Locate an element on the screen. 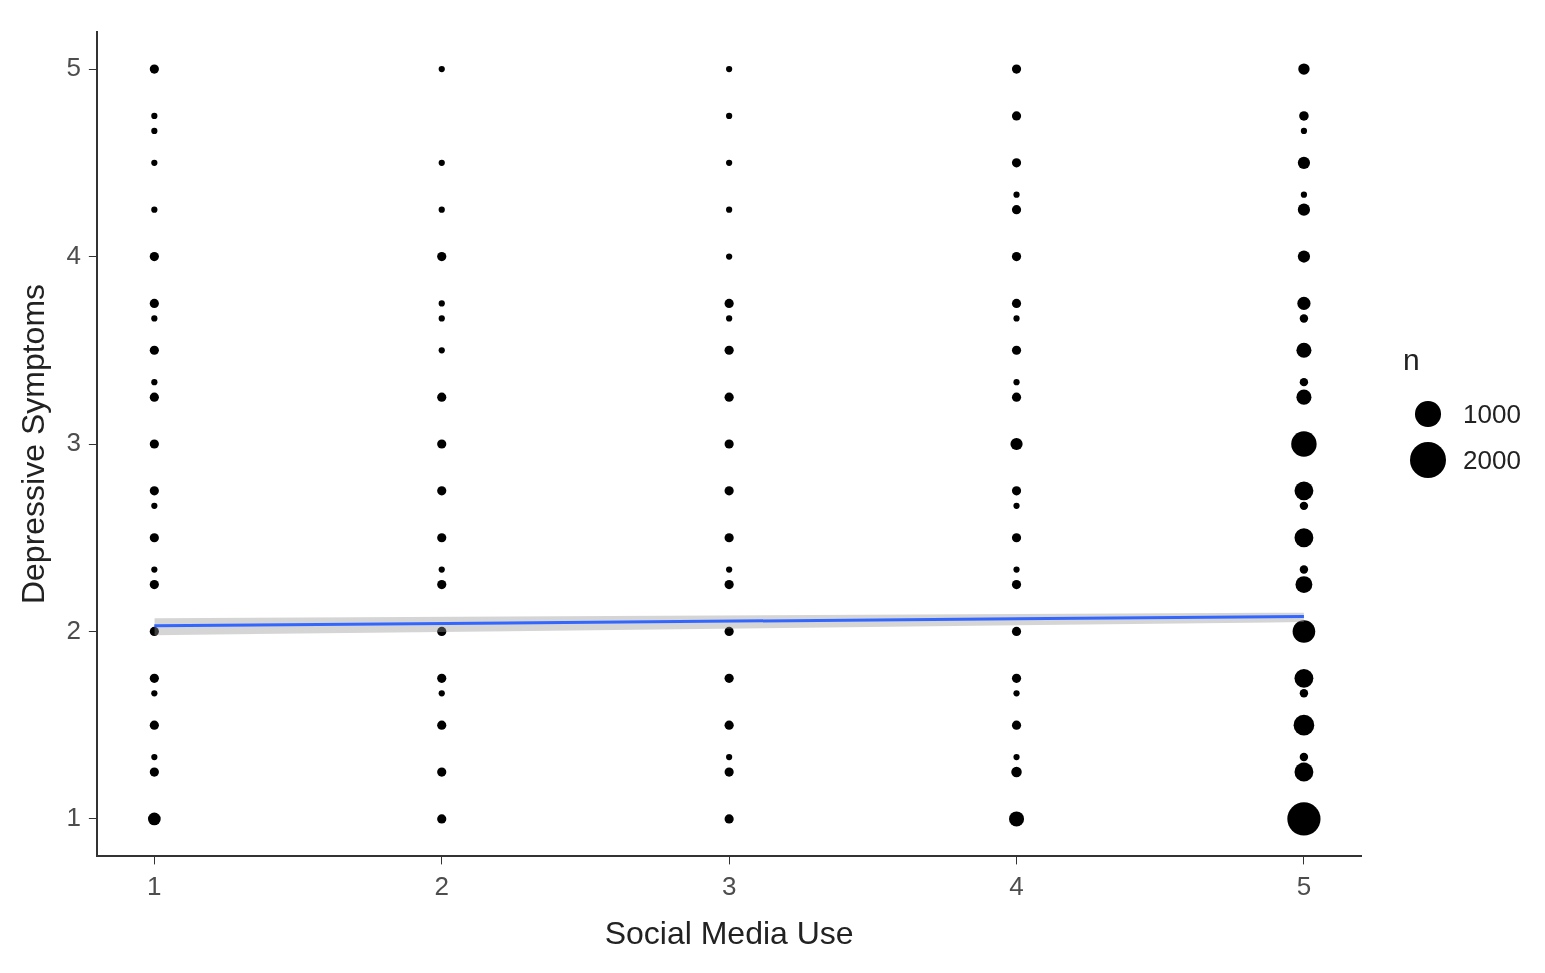 Image resolution: width=1545 pixels, height=973 pixels. x-tick-label: 3 is located at coordinates (729, 886).